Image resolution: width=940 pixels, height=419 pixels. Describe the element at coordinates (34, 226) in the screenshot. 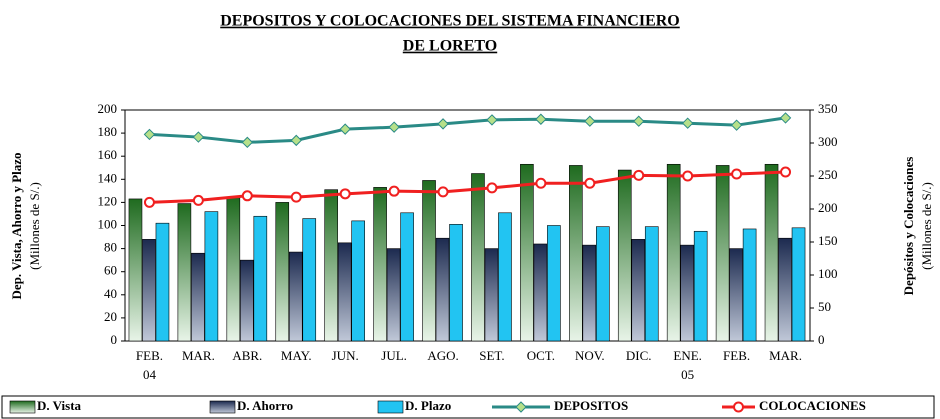

I see `y-axis-unit: (Millones de S/.)` at that location.